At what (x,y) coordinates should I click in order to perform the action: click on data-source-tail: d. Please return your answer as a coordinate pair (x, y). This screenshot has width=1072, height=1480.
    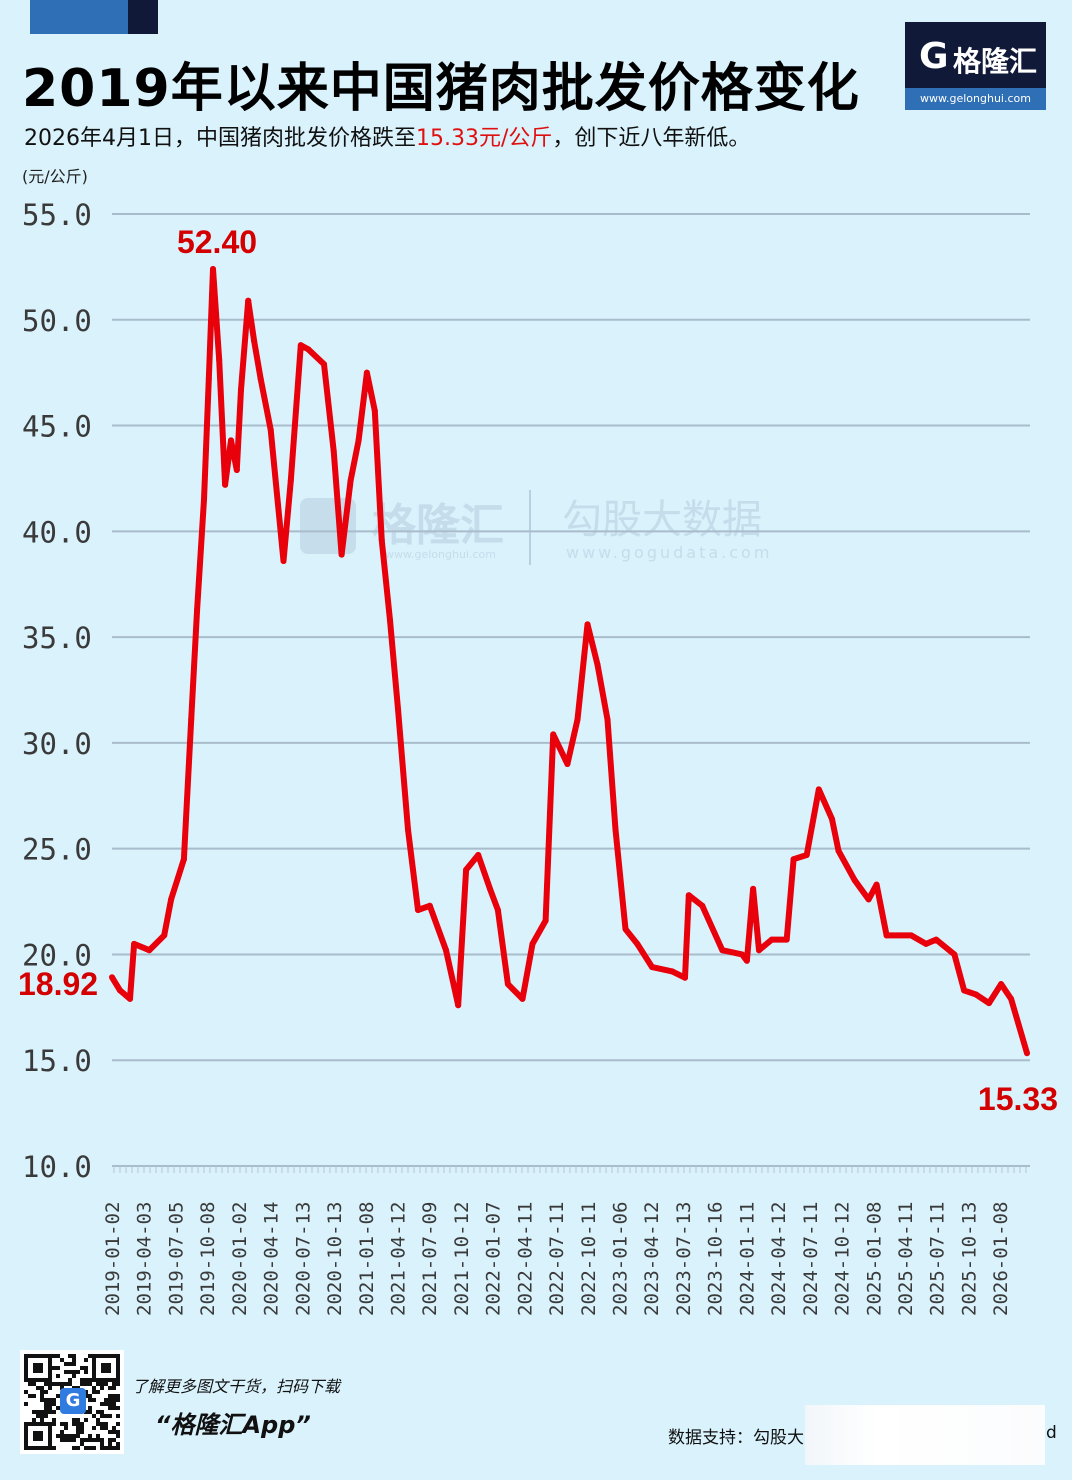
    Looking at the image, I should click on (1051, 1433).